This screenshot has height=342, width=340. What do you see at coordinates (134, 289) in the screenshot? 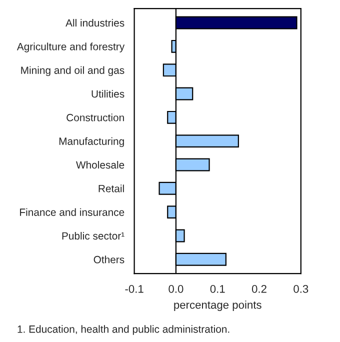
I see `x-tick-label: -0.1` at bounding box center [134, 289].